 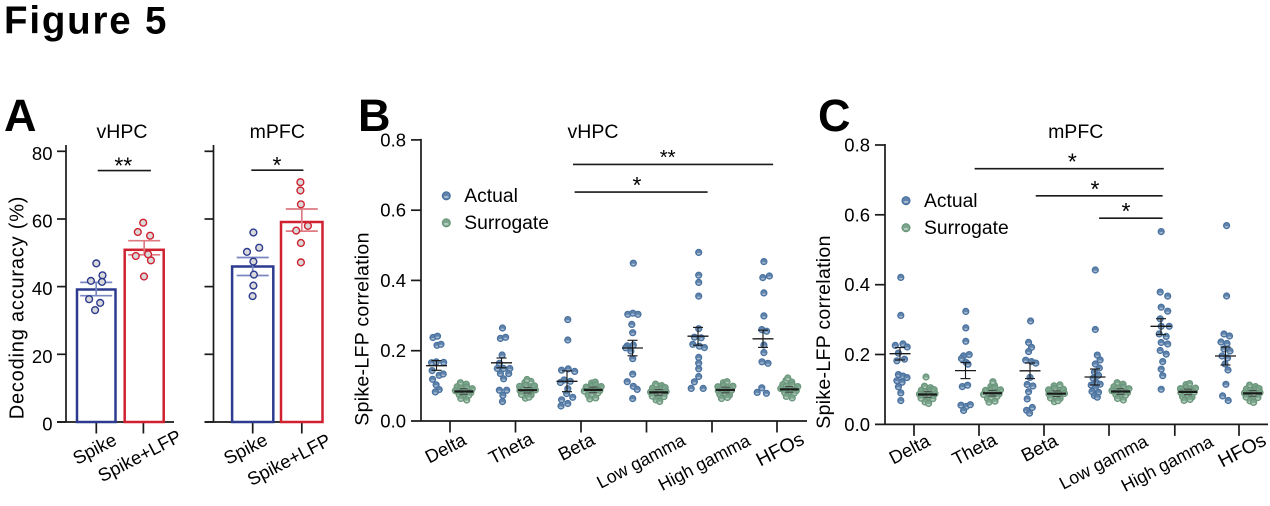 I want to click on svg-text: Figure 5, so click(x=86, y=21).